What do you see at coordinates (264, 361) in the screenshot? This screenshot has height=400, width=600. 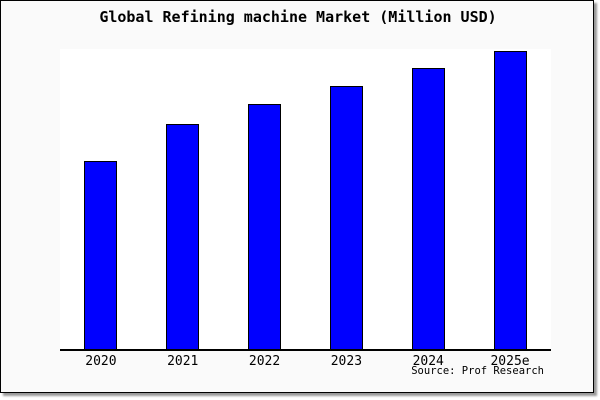 I see `x-tick-label-2022: 2022` at bounding box center [264, 361].